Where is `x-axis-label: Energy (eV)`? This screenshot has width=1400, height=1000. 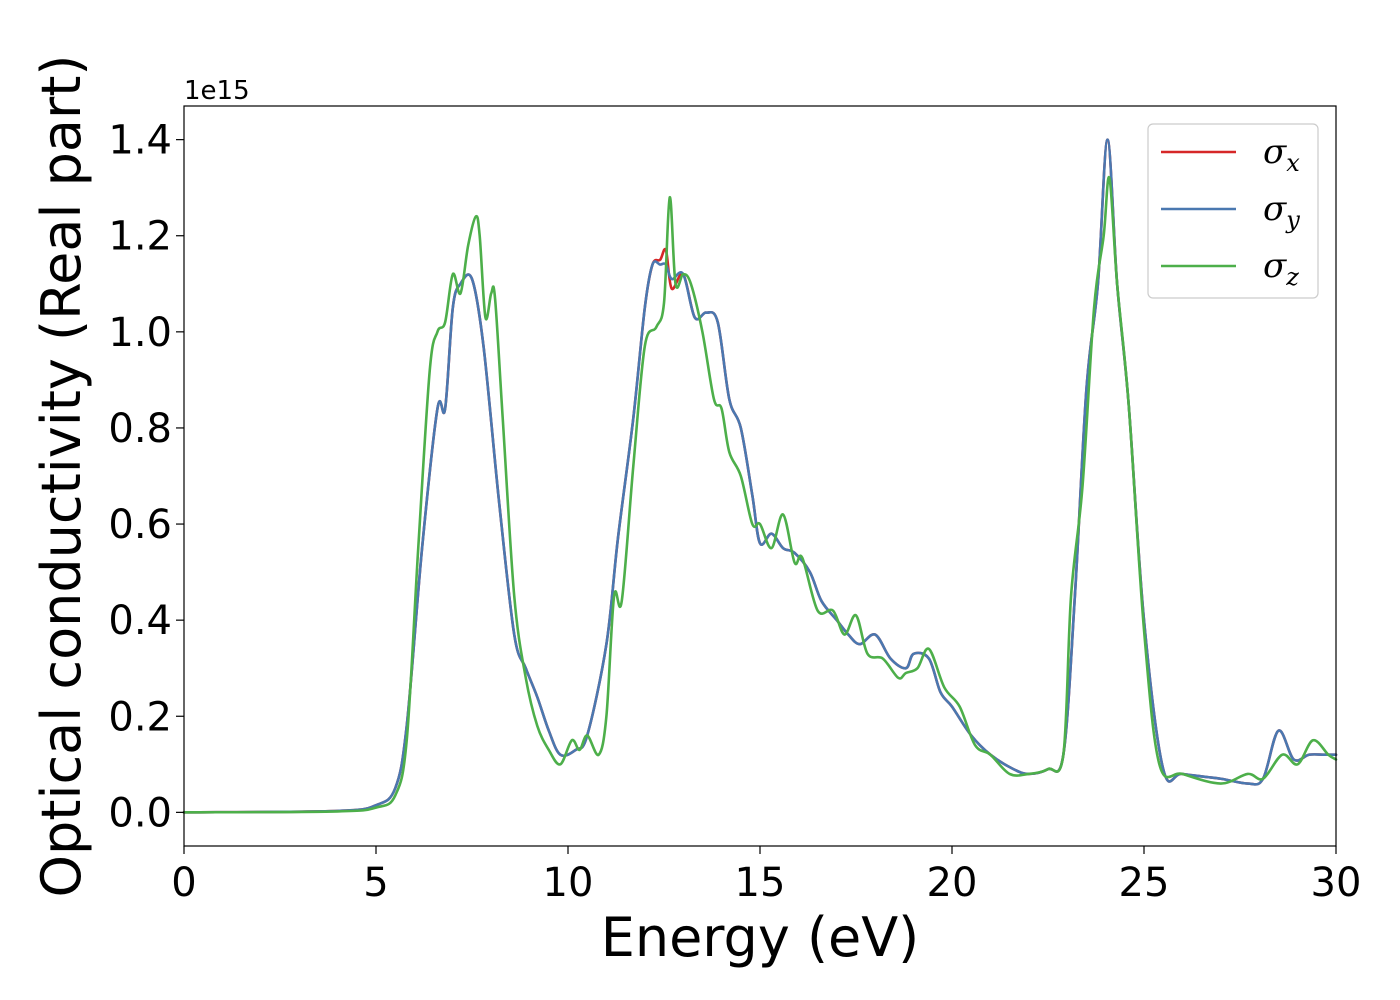
x-axis-label: Energy (eV) is located at coordinates (760, 937).